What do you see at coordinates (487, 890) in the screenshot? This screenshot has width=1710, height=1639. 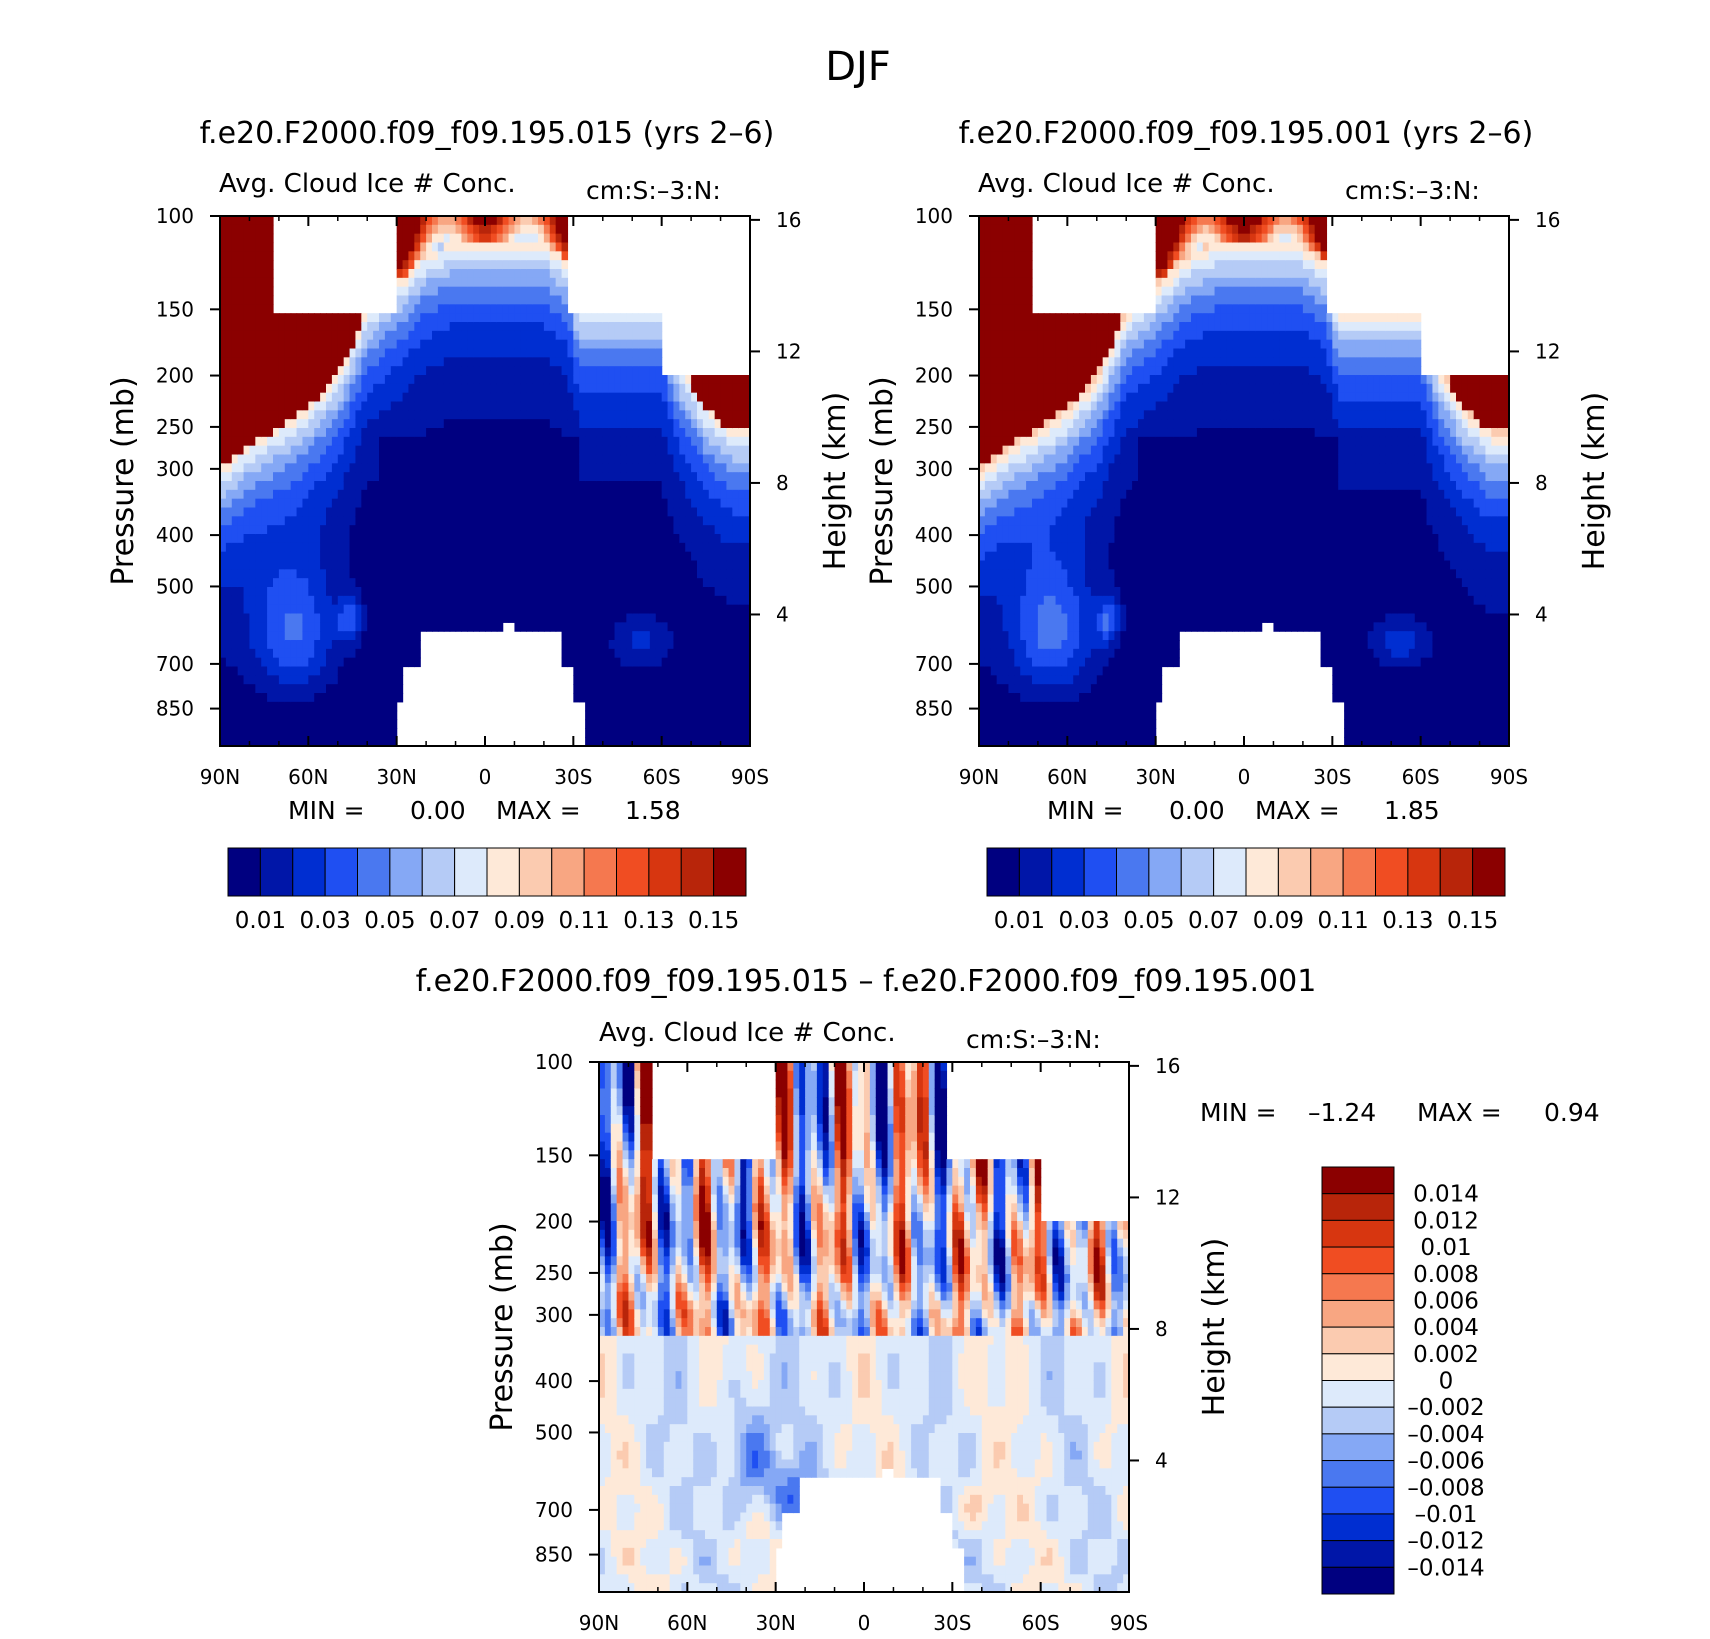 I see `colorbar: 0.01 0.03 0.05 0.07 0.09 0.11 0.13 0.15` at bounding box center [487, 890].